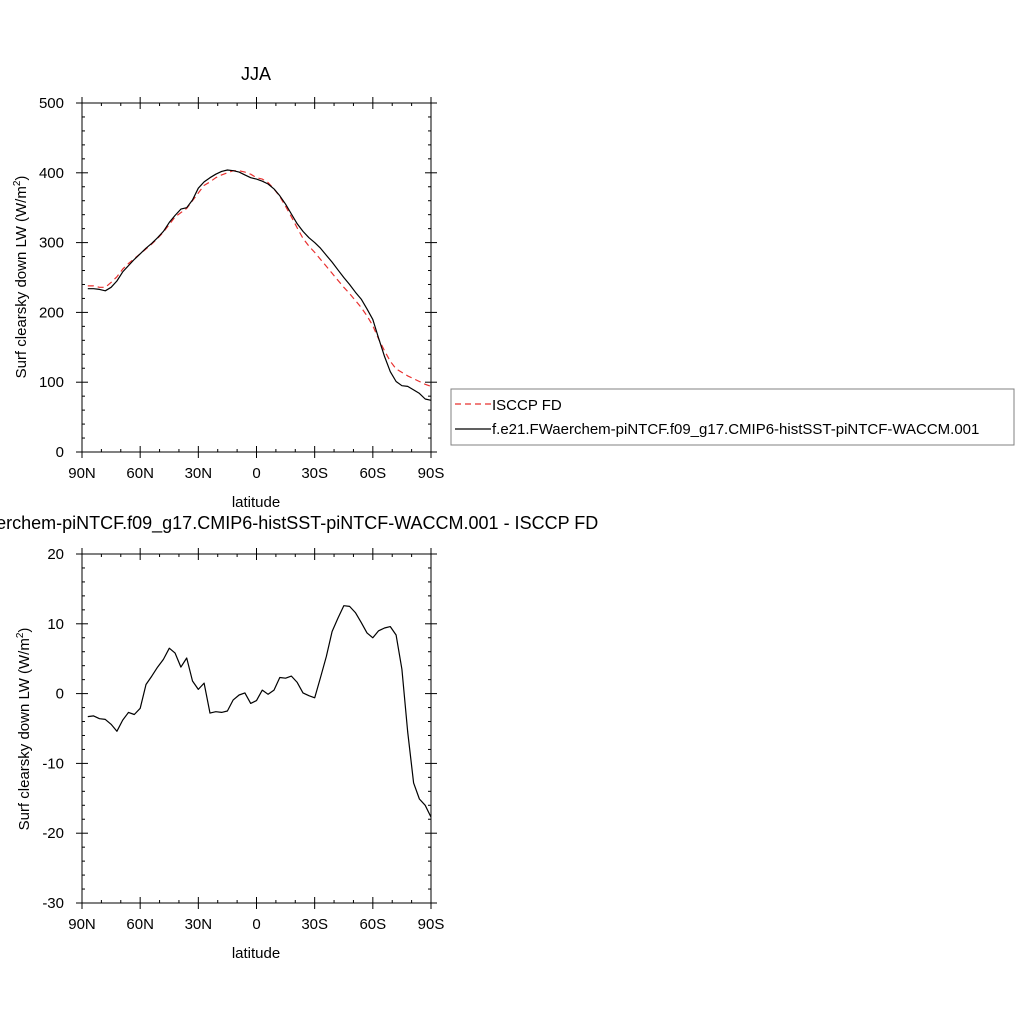  I want to click on top-panel-series, so click(259, 285).